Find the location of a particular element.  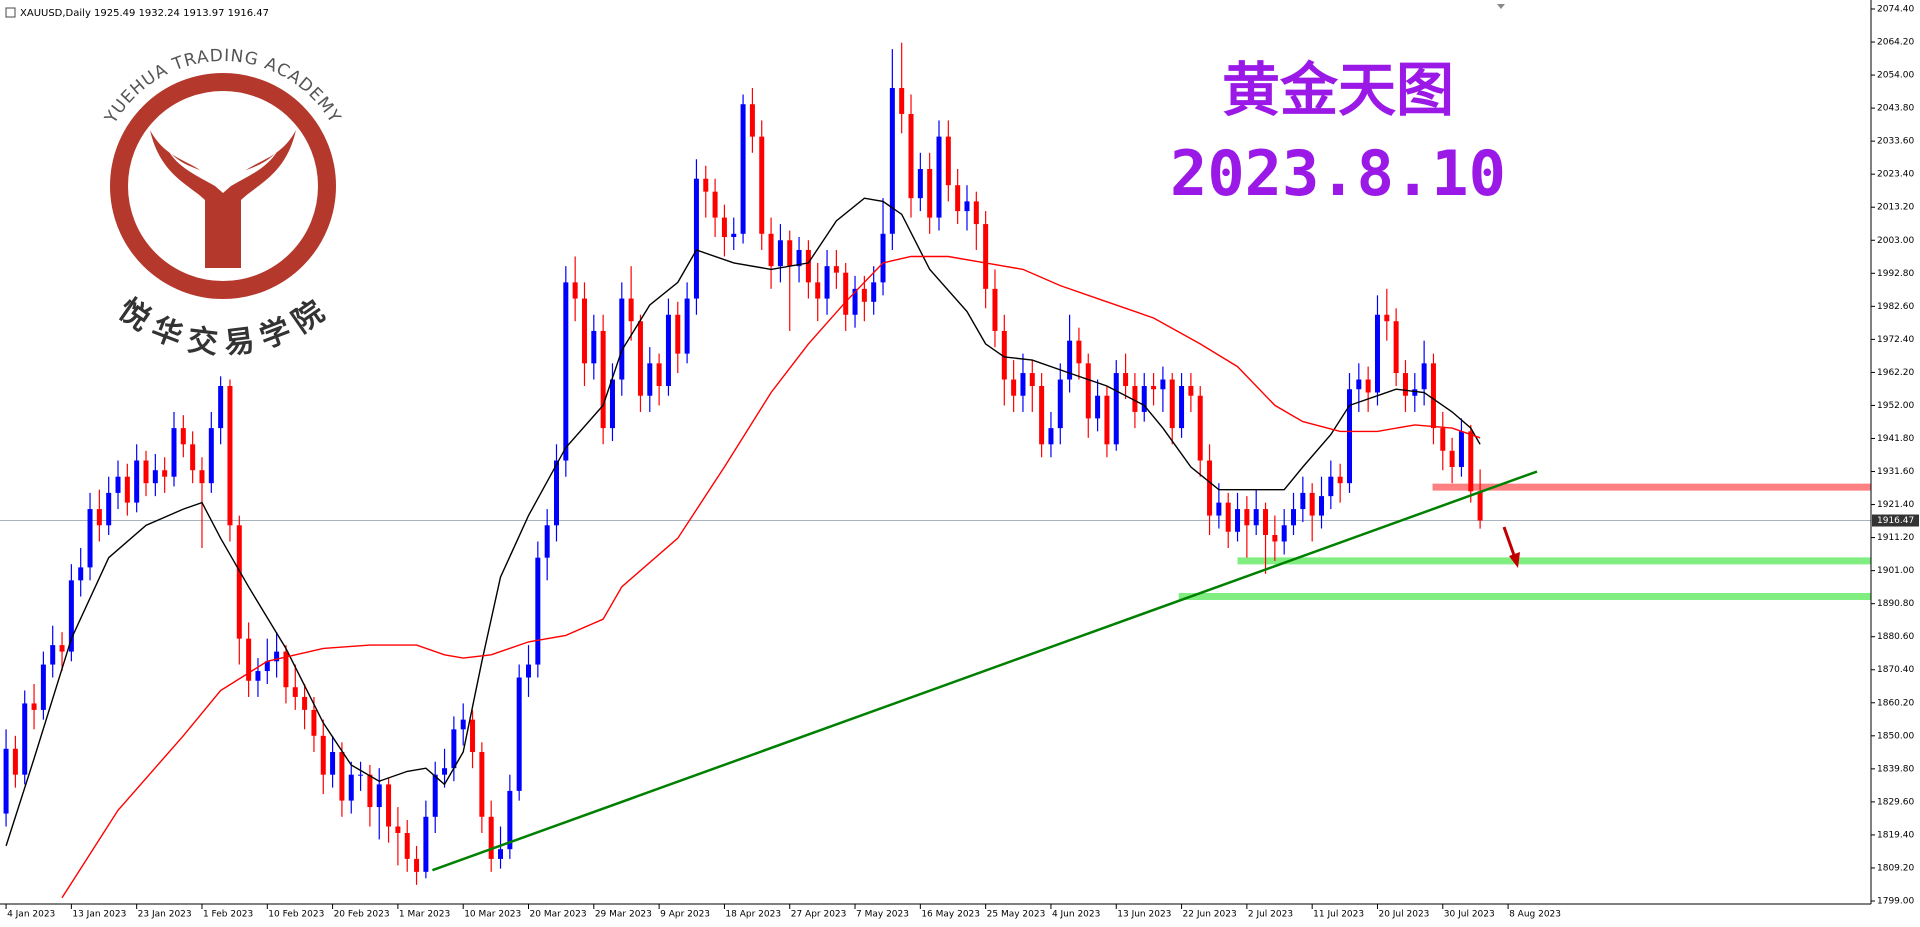

x-tick-label: 1 Feb 2023 is located at coordinates (228, 915).